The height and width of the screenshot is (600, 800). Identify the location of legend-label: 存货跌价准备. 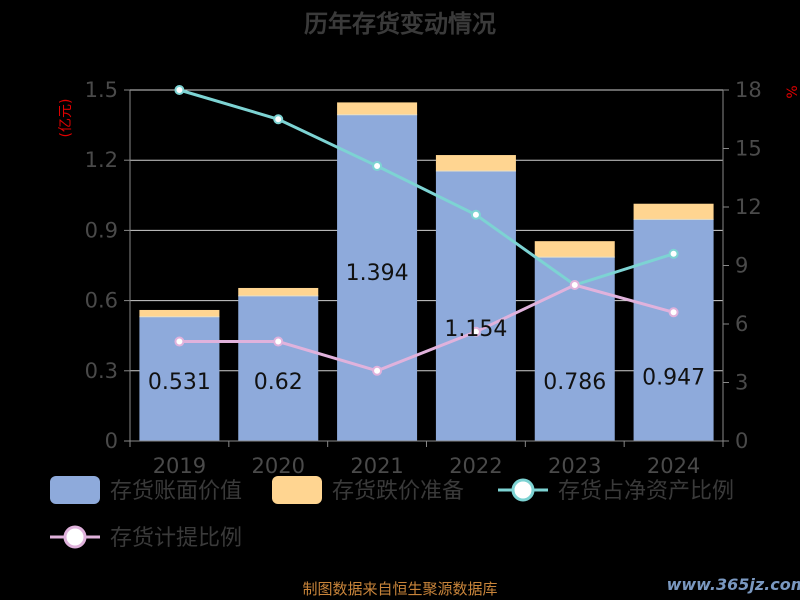
(398, 491).